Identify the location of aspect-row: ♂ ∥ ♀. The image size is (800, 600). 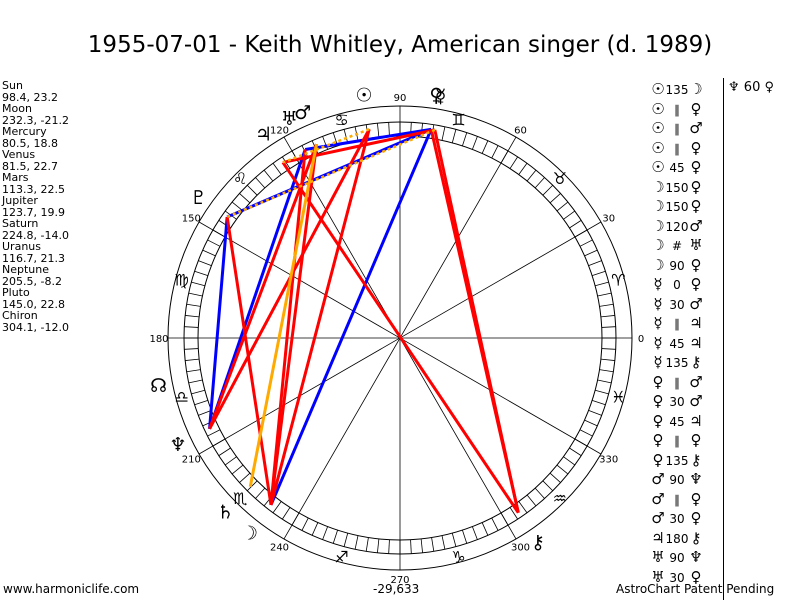
(677, 499).